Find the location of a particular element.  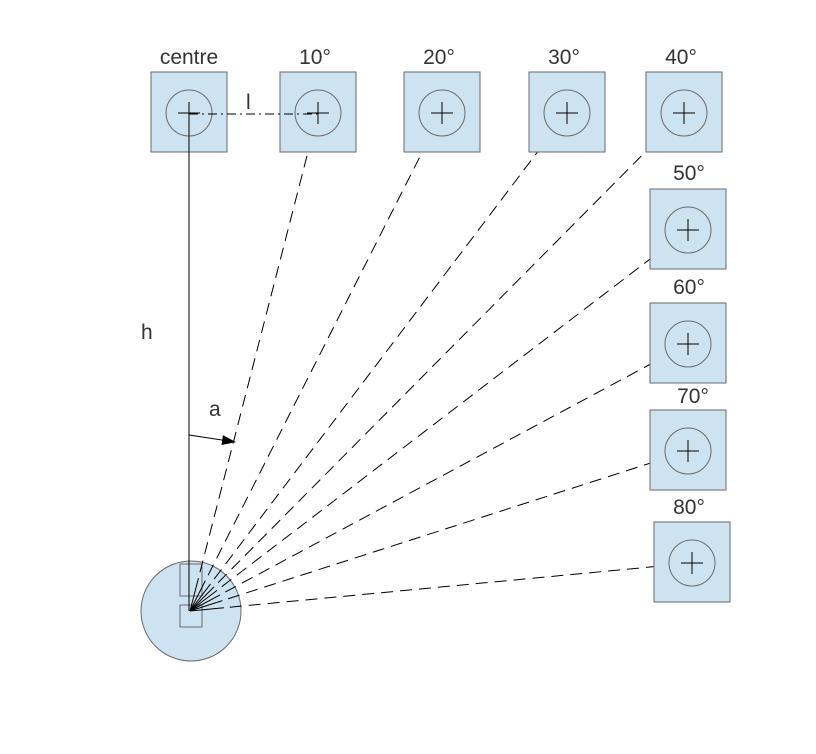

h-symbol: h is located at coordinates (147, 332).